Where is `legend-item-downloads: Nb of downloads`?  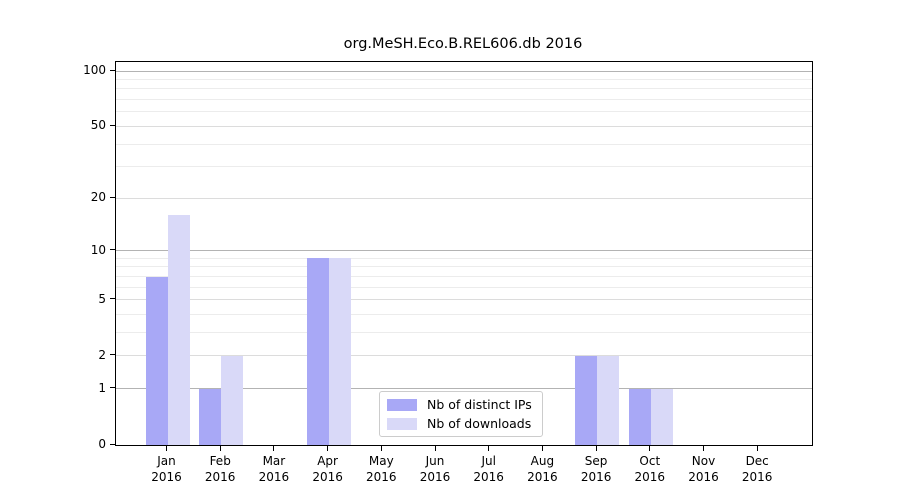 legend-item-downloads: Nb of downloads is located at coordinates (460, 423).